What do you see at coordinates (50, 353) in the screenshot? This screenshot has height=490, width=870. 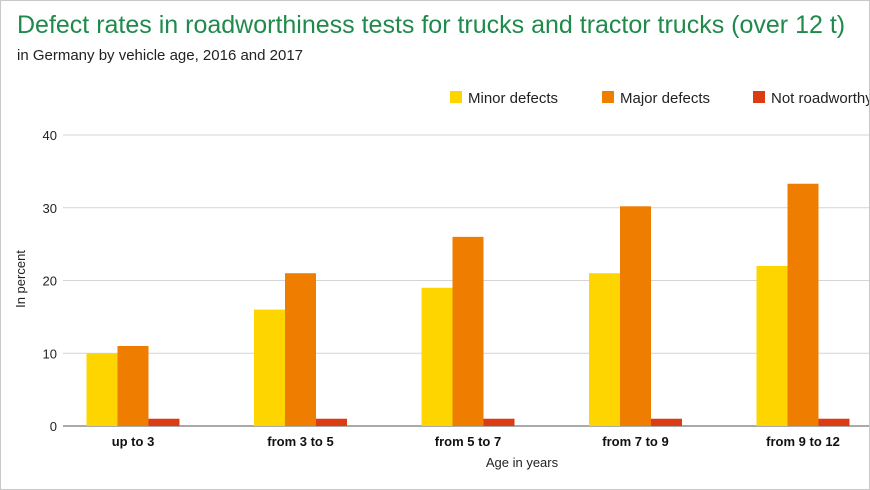 I see `y-tick-label: 10` at bounding box center [50, 353].